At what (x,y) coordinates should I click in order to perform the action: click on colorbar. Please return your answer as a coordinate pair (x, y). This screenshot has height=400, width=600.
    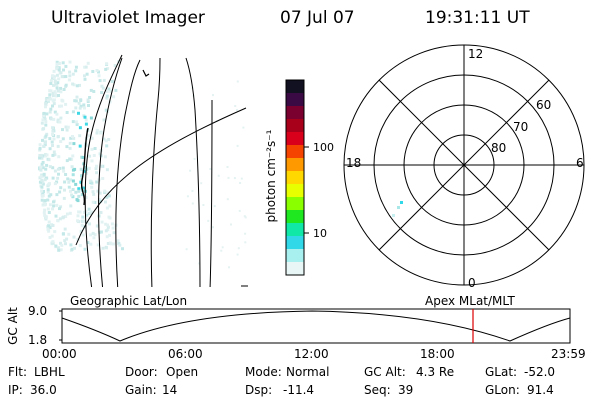
    Looking at the image, I should click on (295, 178).